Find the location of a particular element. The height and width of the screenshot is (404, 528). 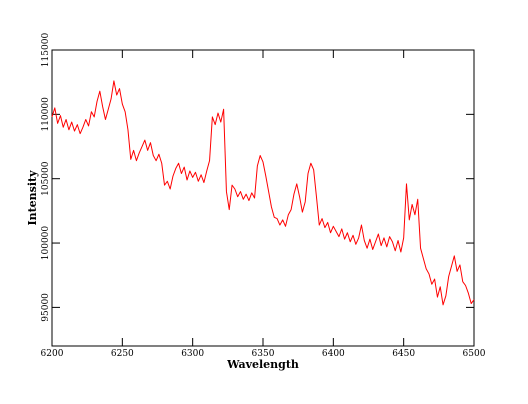

x-axis-label: Wavelength is located at coordinates (262, 364).